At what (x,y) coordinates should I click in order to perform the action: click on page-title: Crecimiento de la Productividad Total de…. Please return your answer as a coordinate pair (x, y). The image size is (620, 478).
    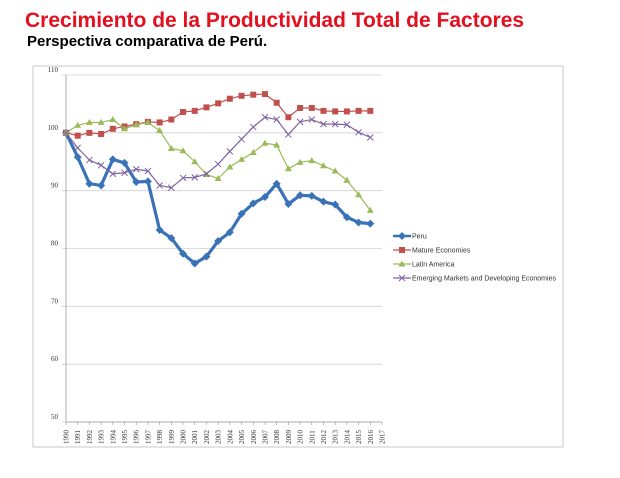
    Looking at the image, I should click on (275, 20).